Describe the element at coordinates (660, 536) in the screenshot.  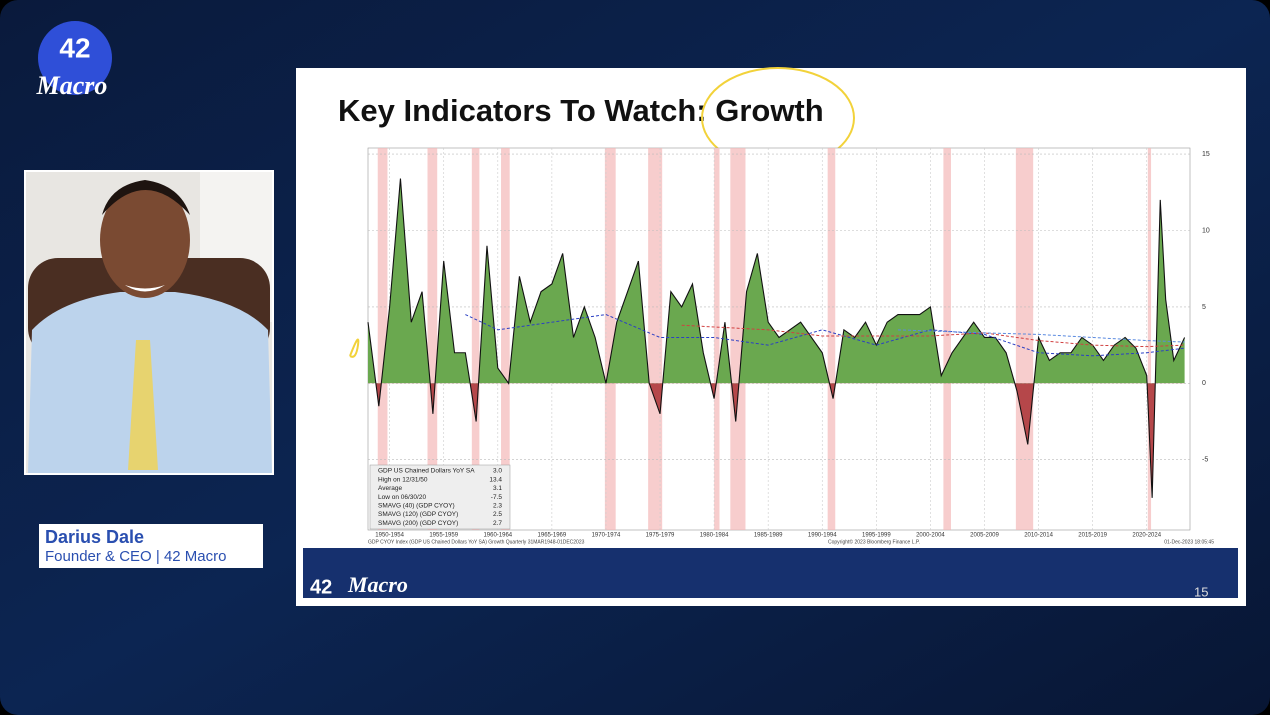
I see `x-tick-label: 1975-1979` at that location.